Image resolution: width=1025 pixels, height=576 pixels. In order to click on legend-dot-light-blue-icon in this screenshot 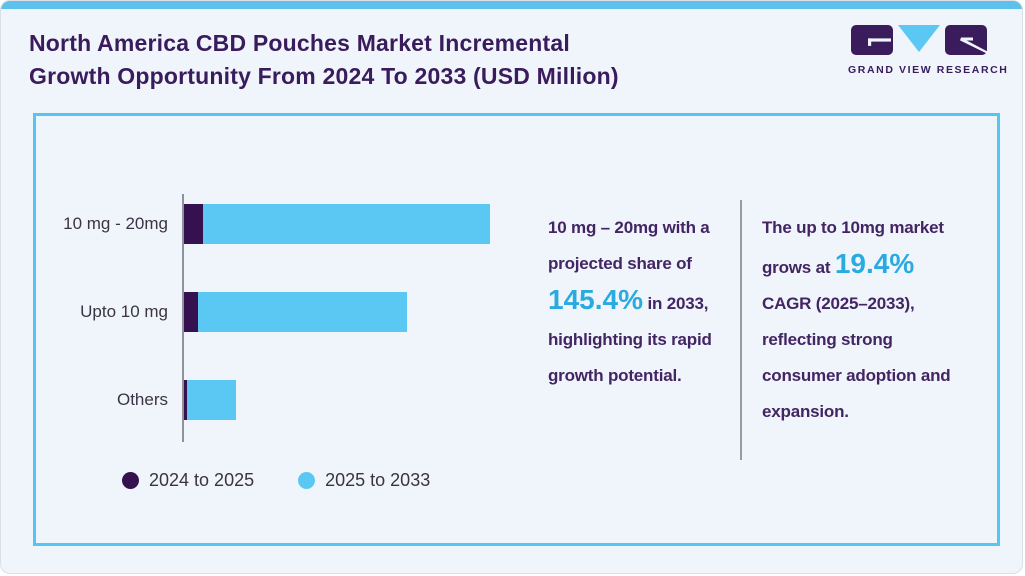, I will do `click(307, 480)`.